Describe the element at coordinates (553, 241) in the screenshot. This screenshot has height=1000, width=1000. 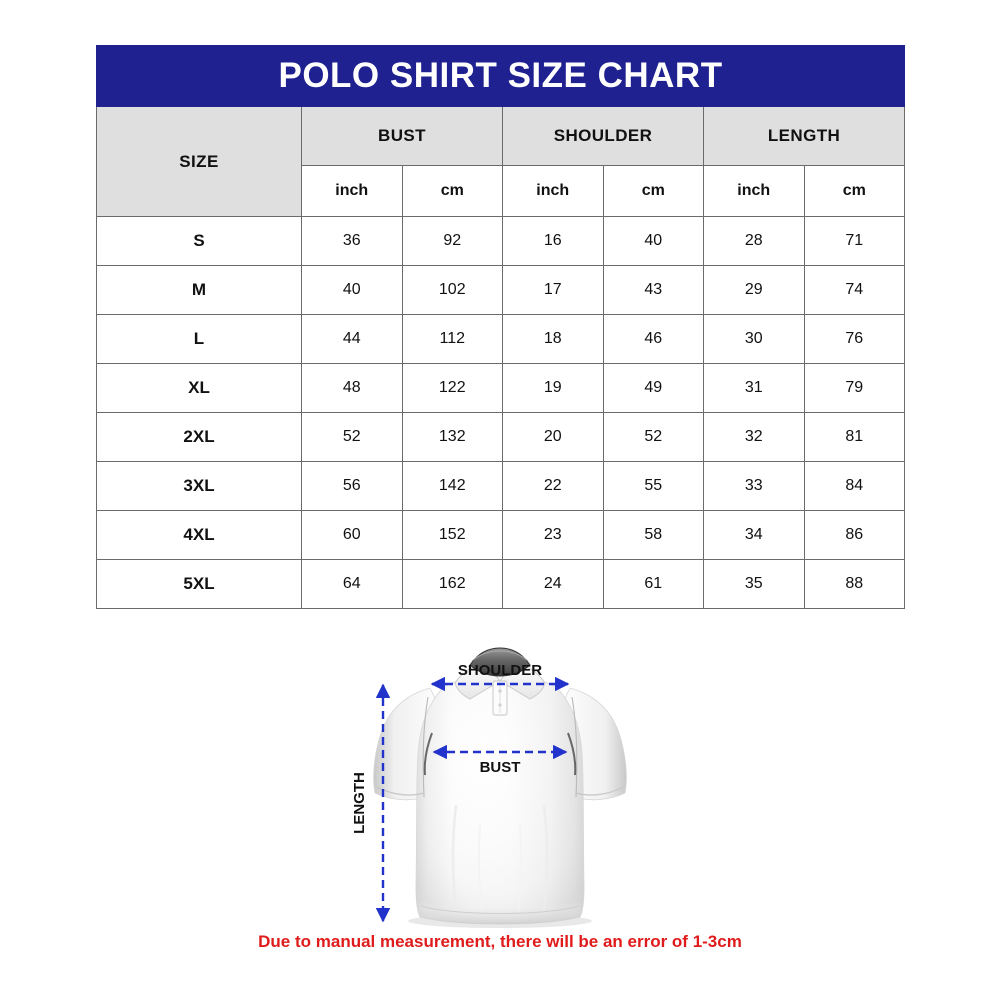
I see `cell-shoulder-inch: 16` at that location.